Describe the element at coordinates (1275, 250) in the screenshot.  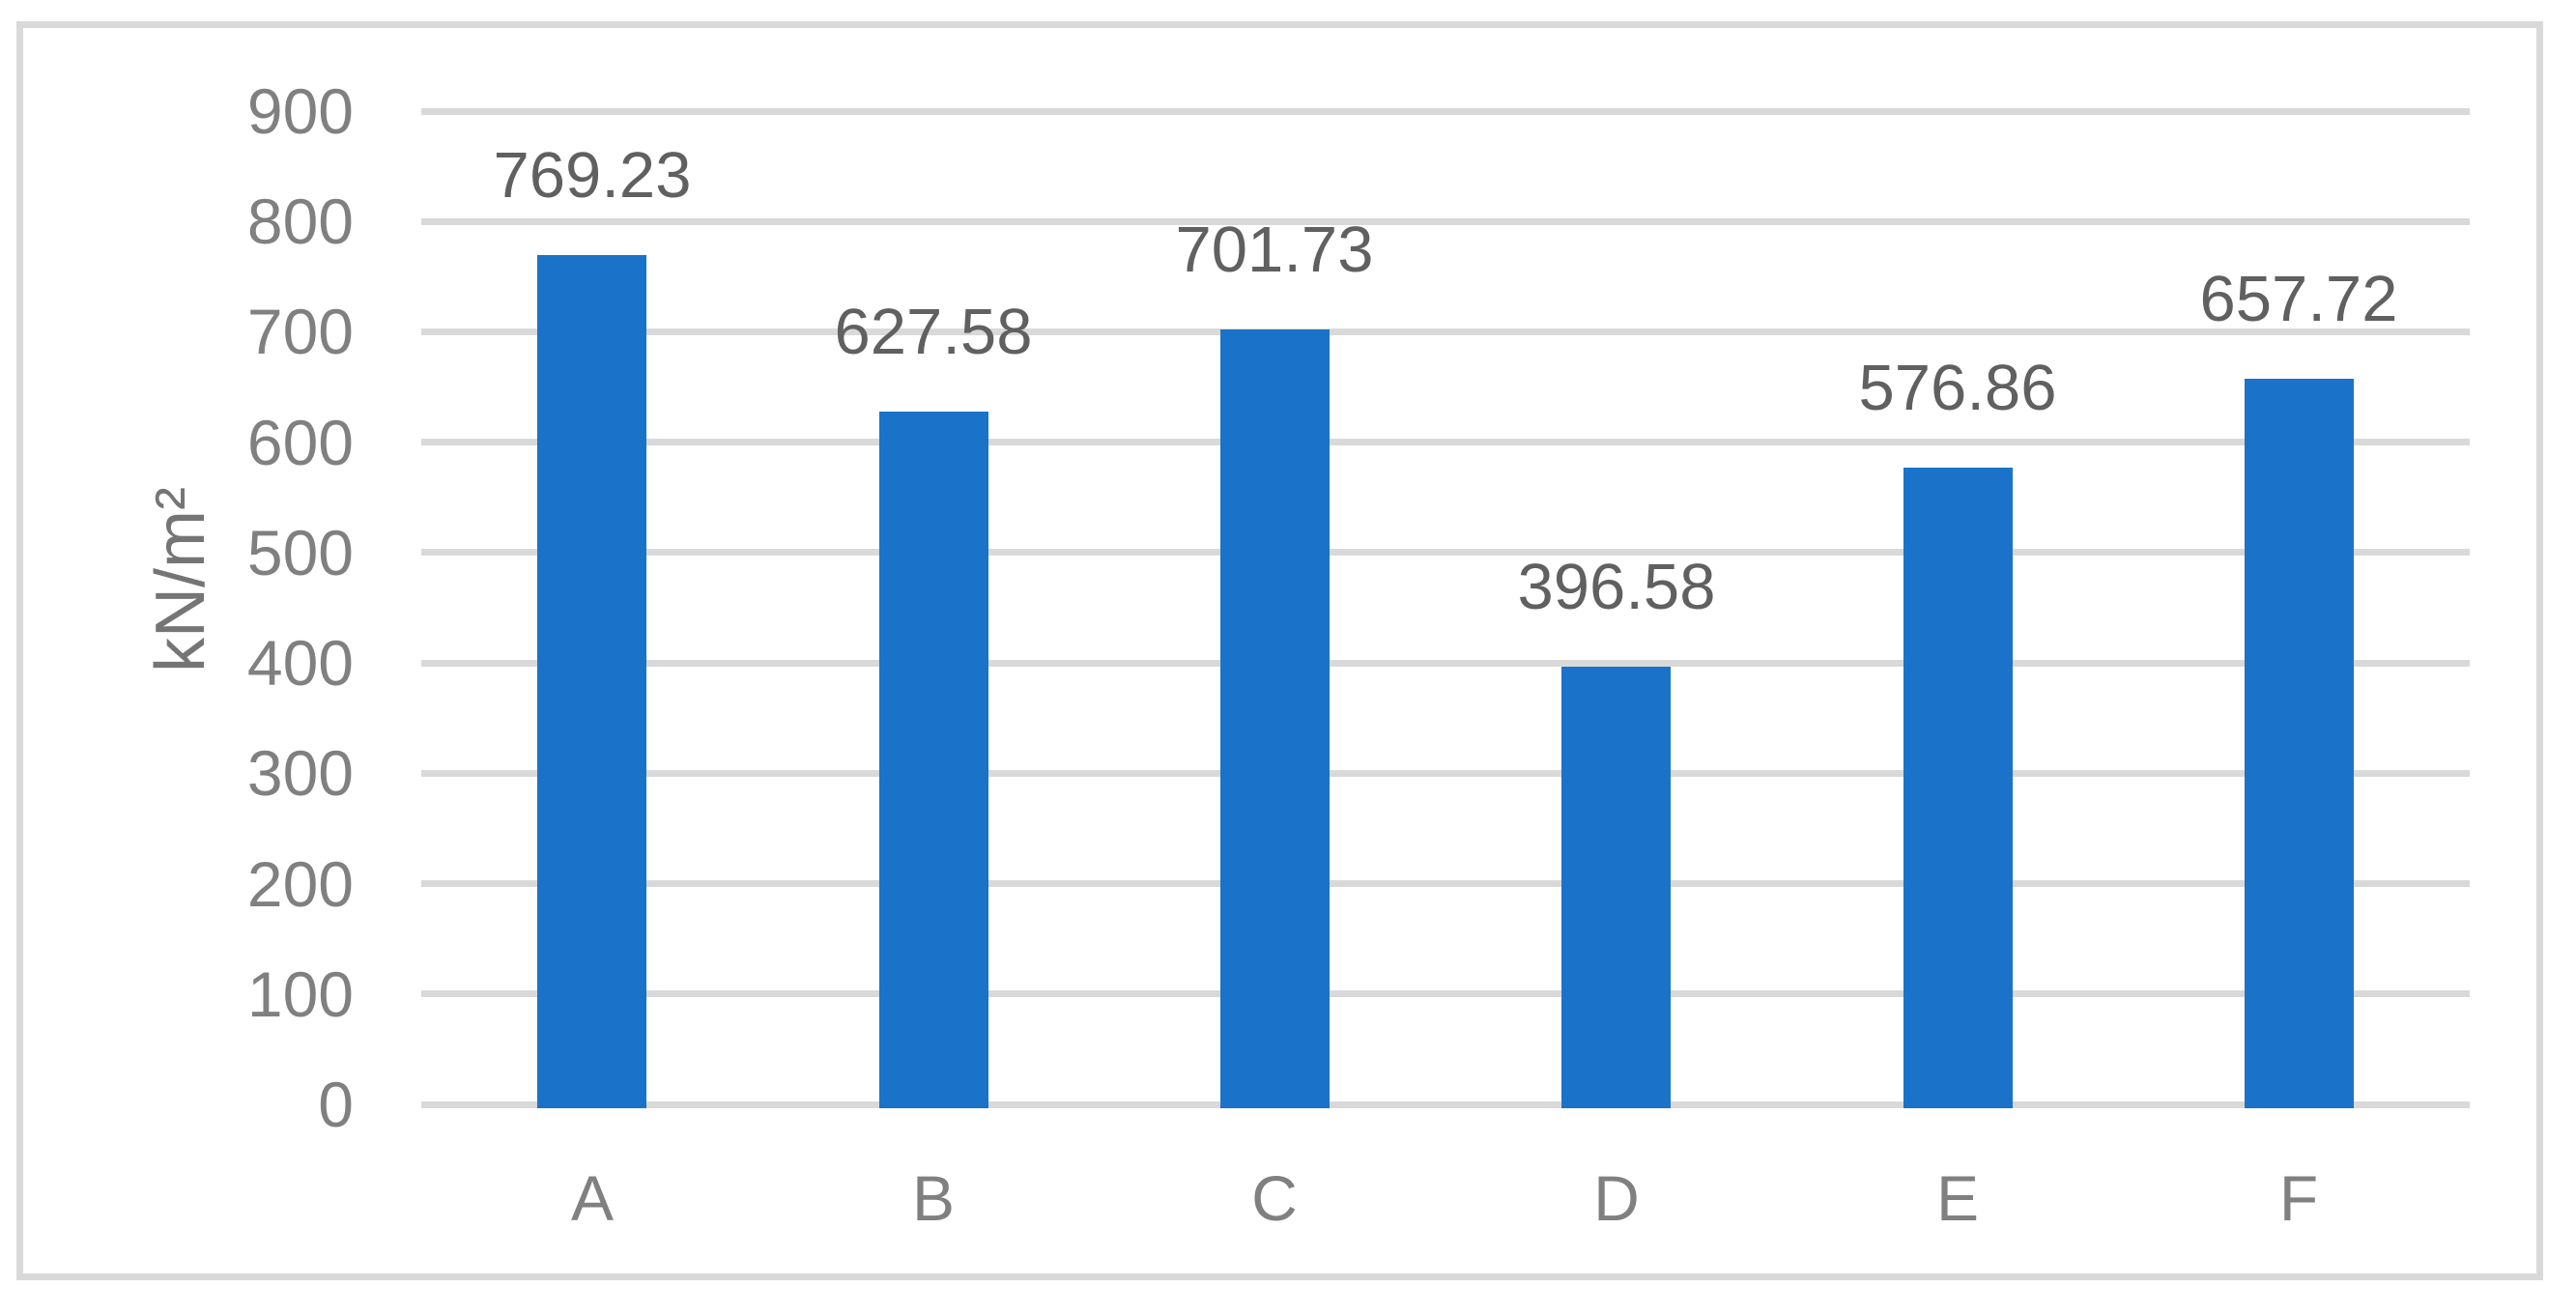
I see `data-label-c: 701.73` at that location.